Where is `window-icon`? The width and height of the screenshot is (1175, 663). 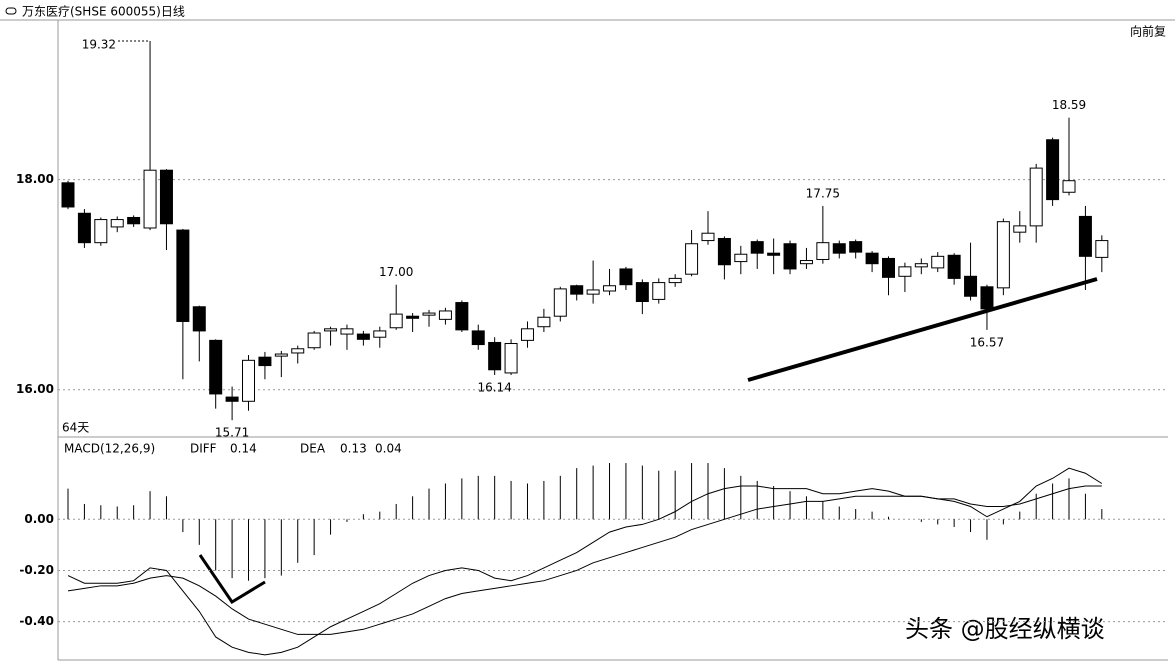 window-icon is located at coordinates (11, 11).